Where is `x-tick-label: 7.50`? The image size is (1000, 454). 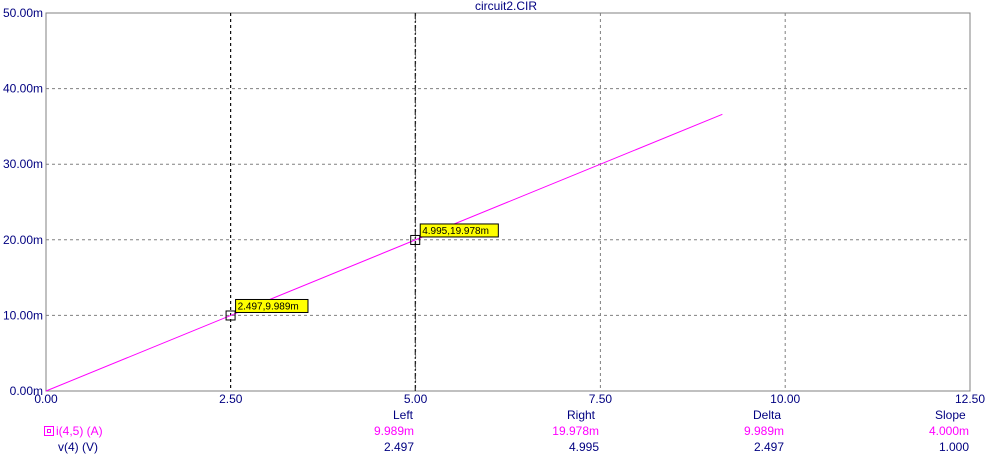 x-tick-label: 7.50 is located at coordinates (601, 399).